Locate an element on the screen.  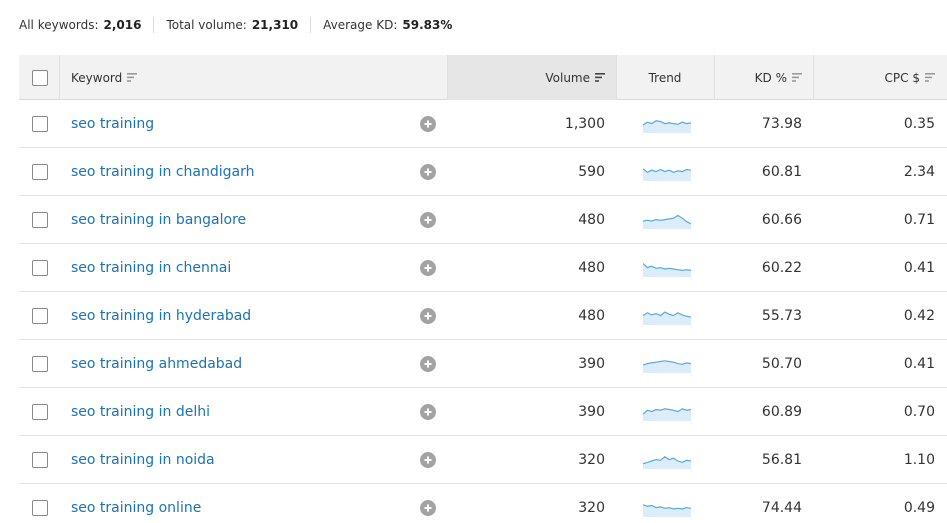
header-cpc: CPC $ is located at coordinates (874, 77).